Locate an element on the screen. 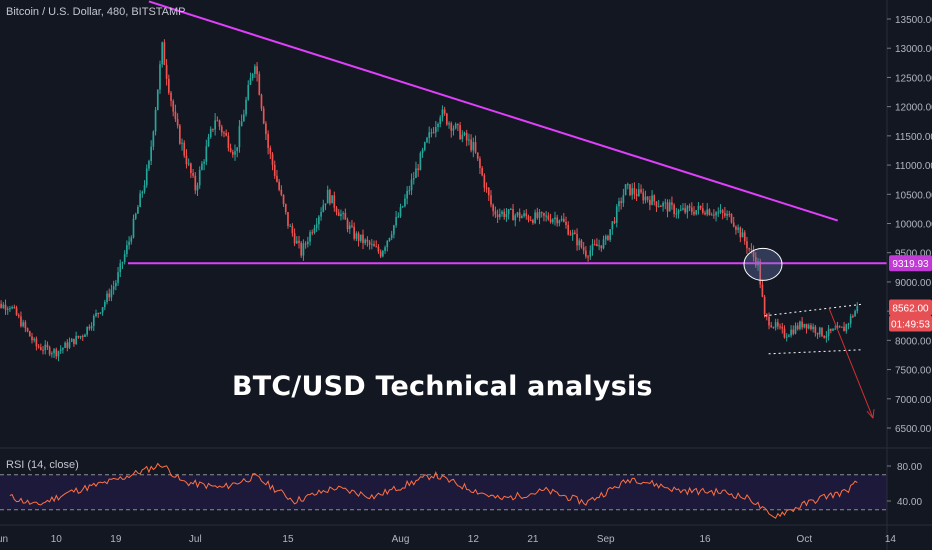  projection-arrow-line is located at coordinates (851, 363).